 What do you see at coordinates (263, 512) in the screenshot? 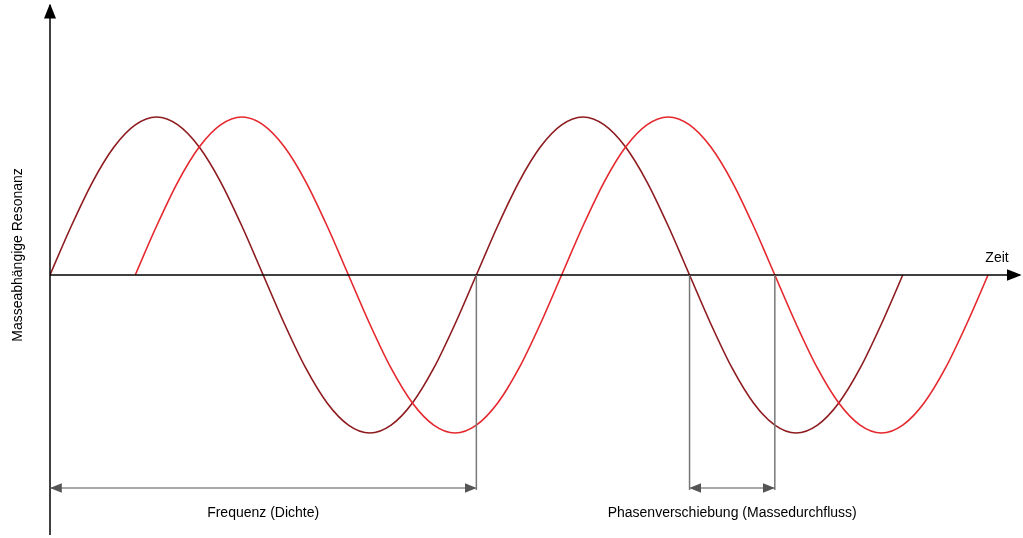
I see `text: Frequenz (Dichte)` at bounding box center [263, 512].